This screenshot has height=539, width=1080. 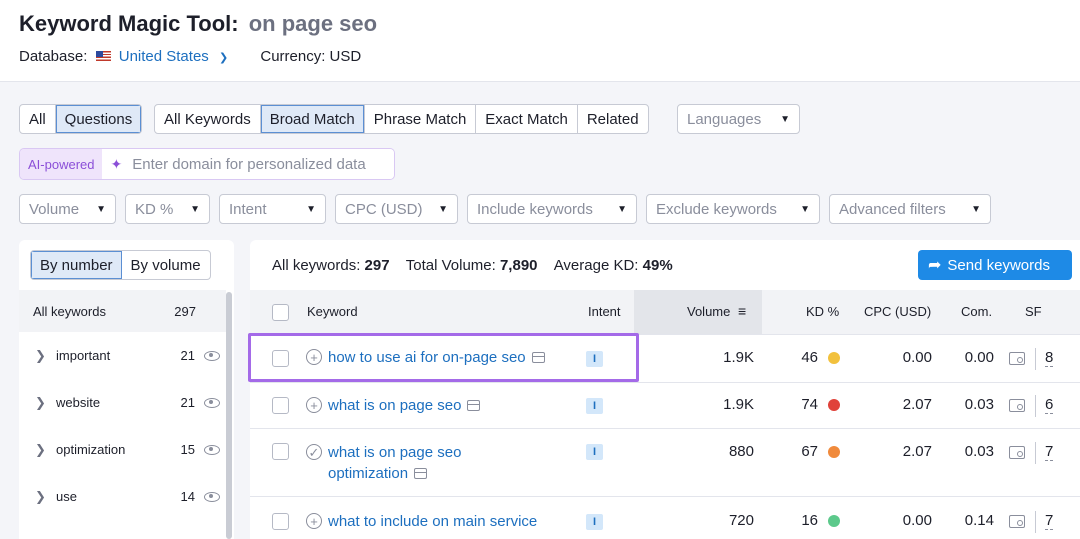 I want to click on group-item-optimization: ❯ optimization 15, so click(x=122, y=449).